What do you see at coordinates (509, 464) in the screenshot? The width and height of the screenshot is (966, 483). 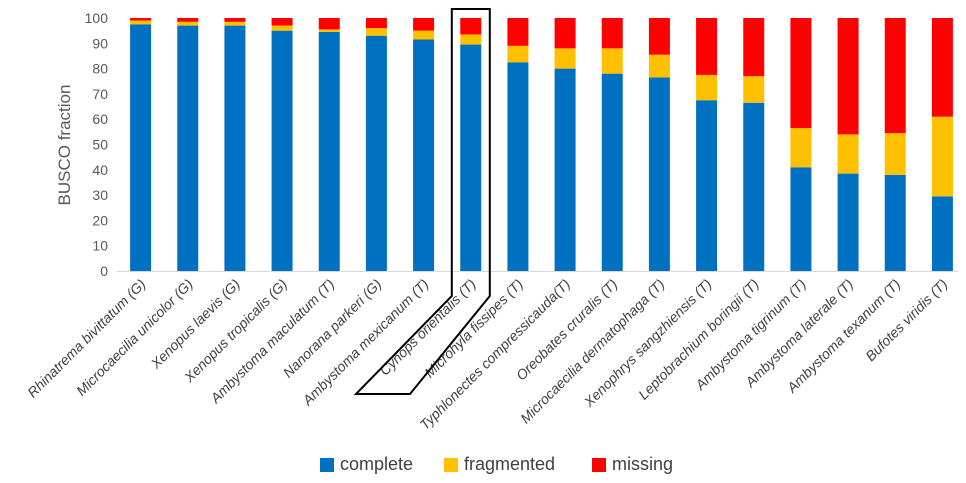 I see `legend-label-fragmented: fragmented` at bounding box center [509, 464].